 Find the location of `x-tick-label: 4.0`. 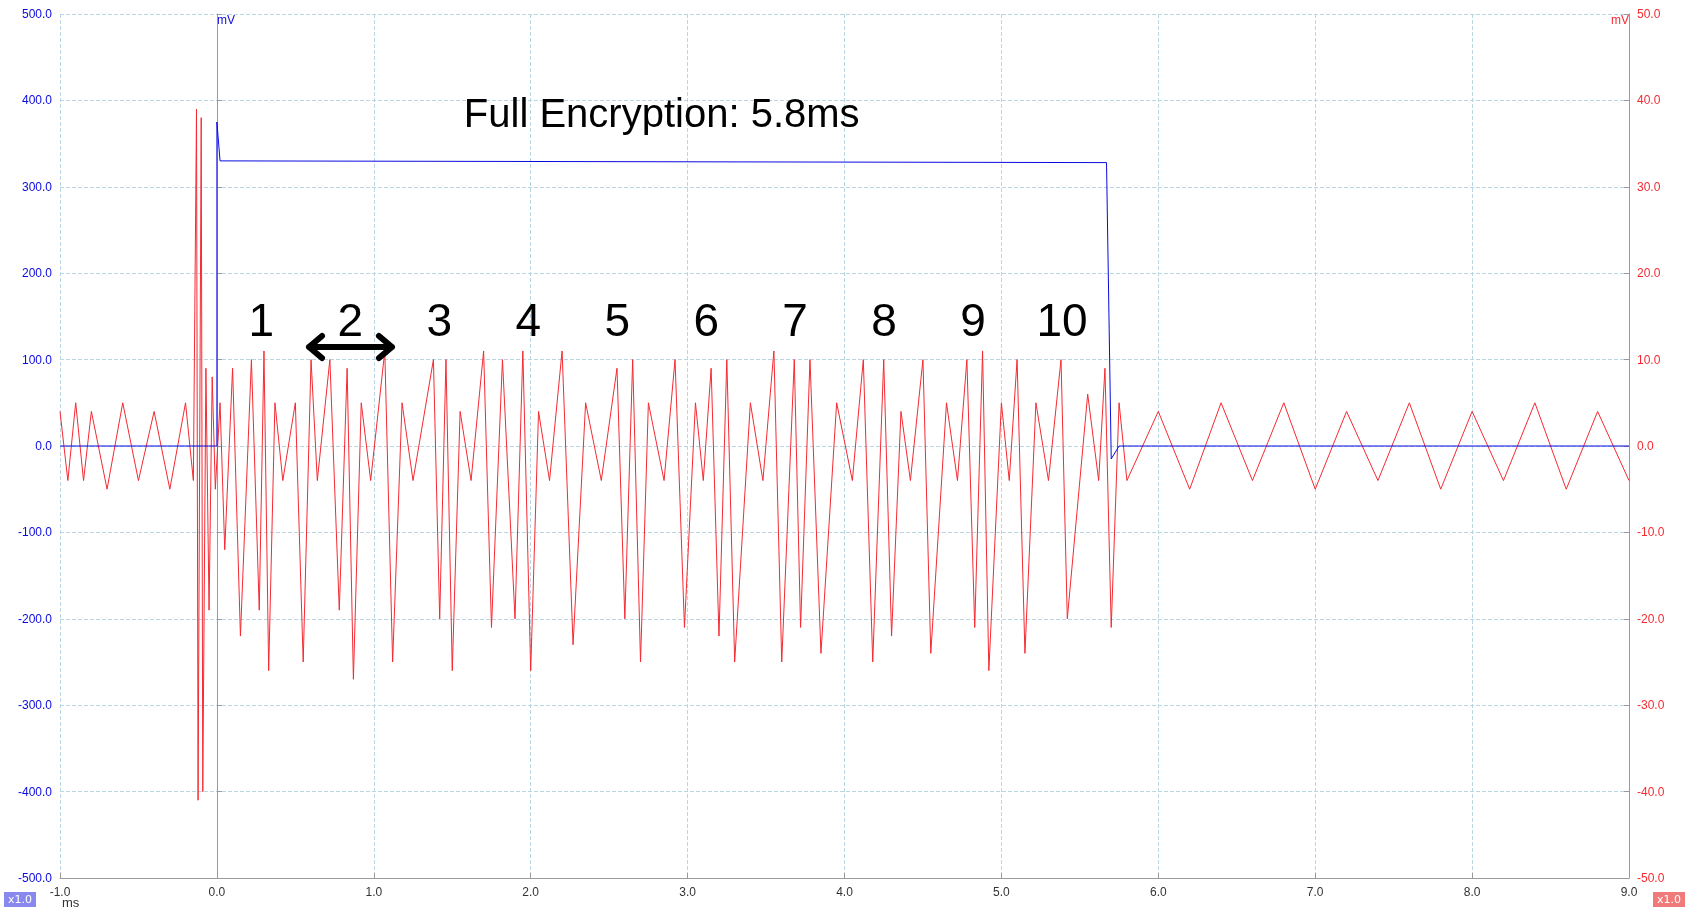

x-tick-label: 4.0 is located at coordinates (845, 892).